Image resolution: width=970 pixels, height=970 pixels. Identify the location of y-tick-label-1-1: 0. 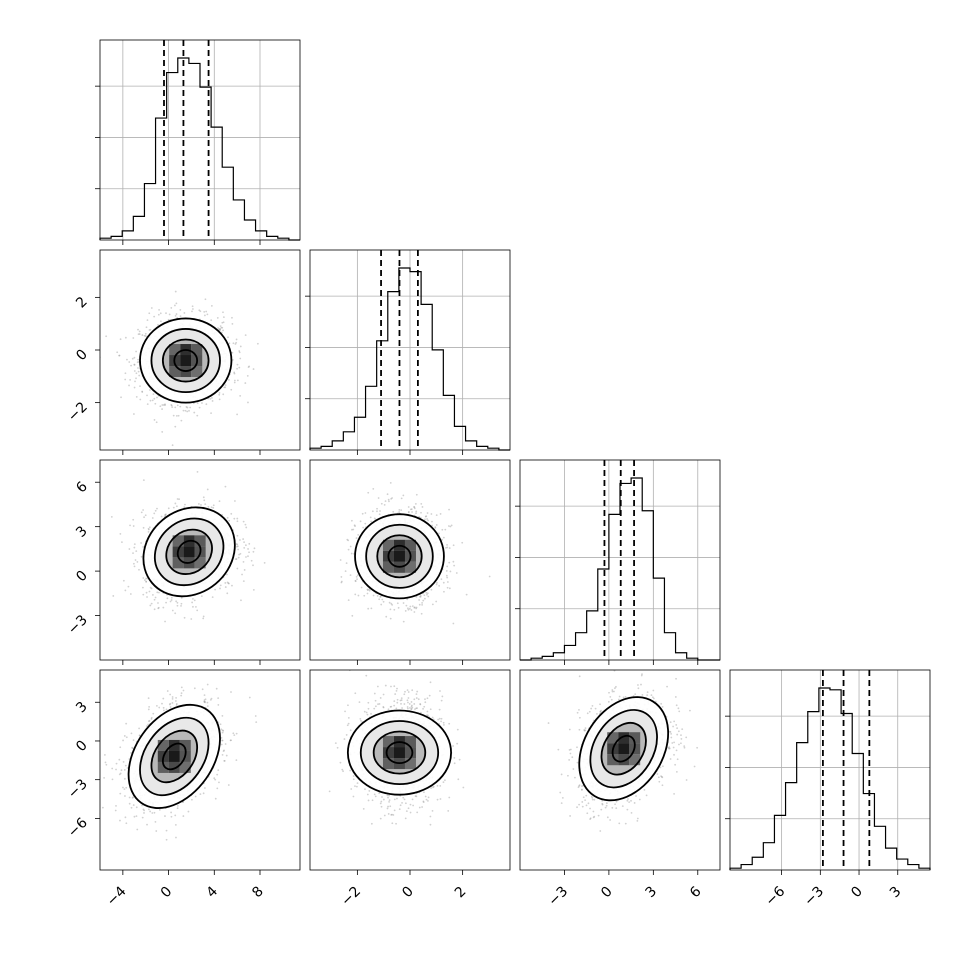
(82, 356).